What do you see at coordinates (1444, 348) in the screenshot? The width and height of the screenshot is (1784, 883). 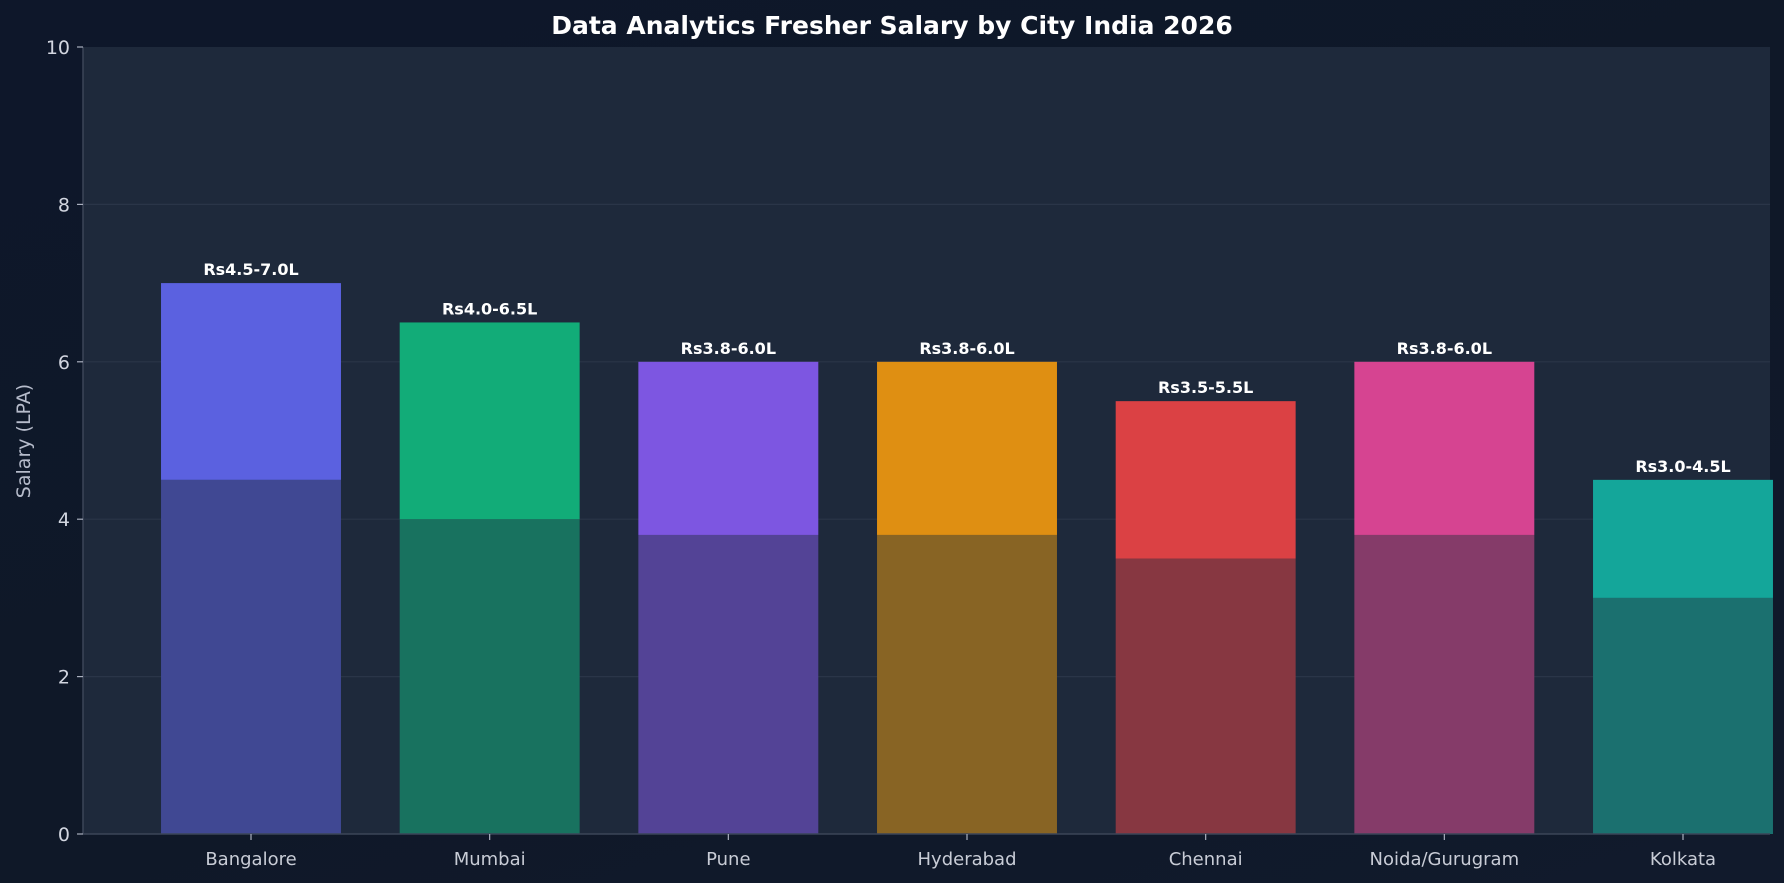 I see `bar-label-5: Rs3.8-6.0L` at bounding box center [1444, 348].